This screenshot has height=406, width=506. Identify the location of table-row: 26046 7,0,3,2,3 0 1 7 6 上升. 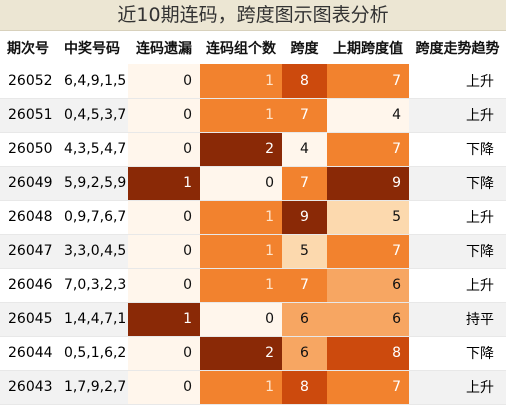
(253, 285).